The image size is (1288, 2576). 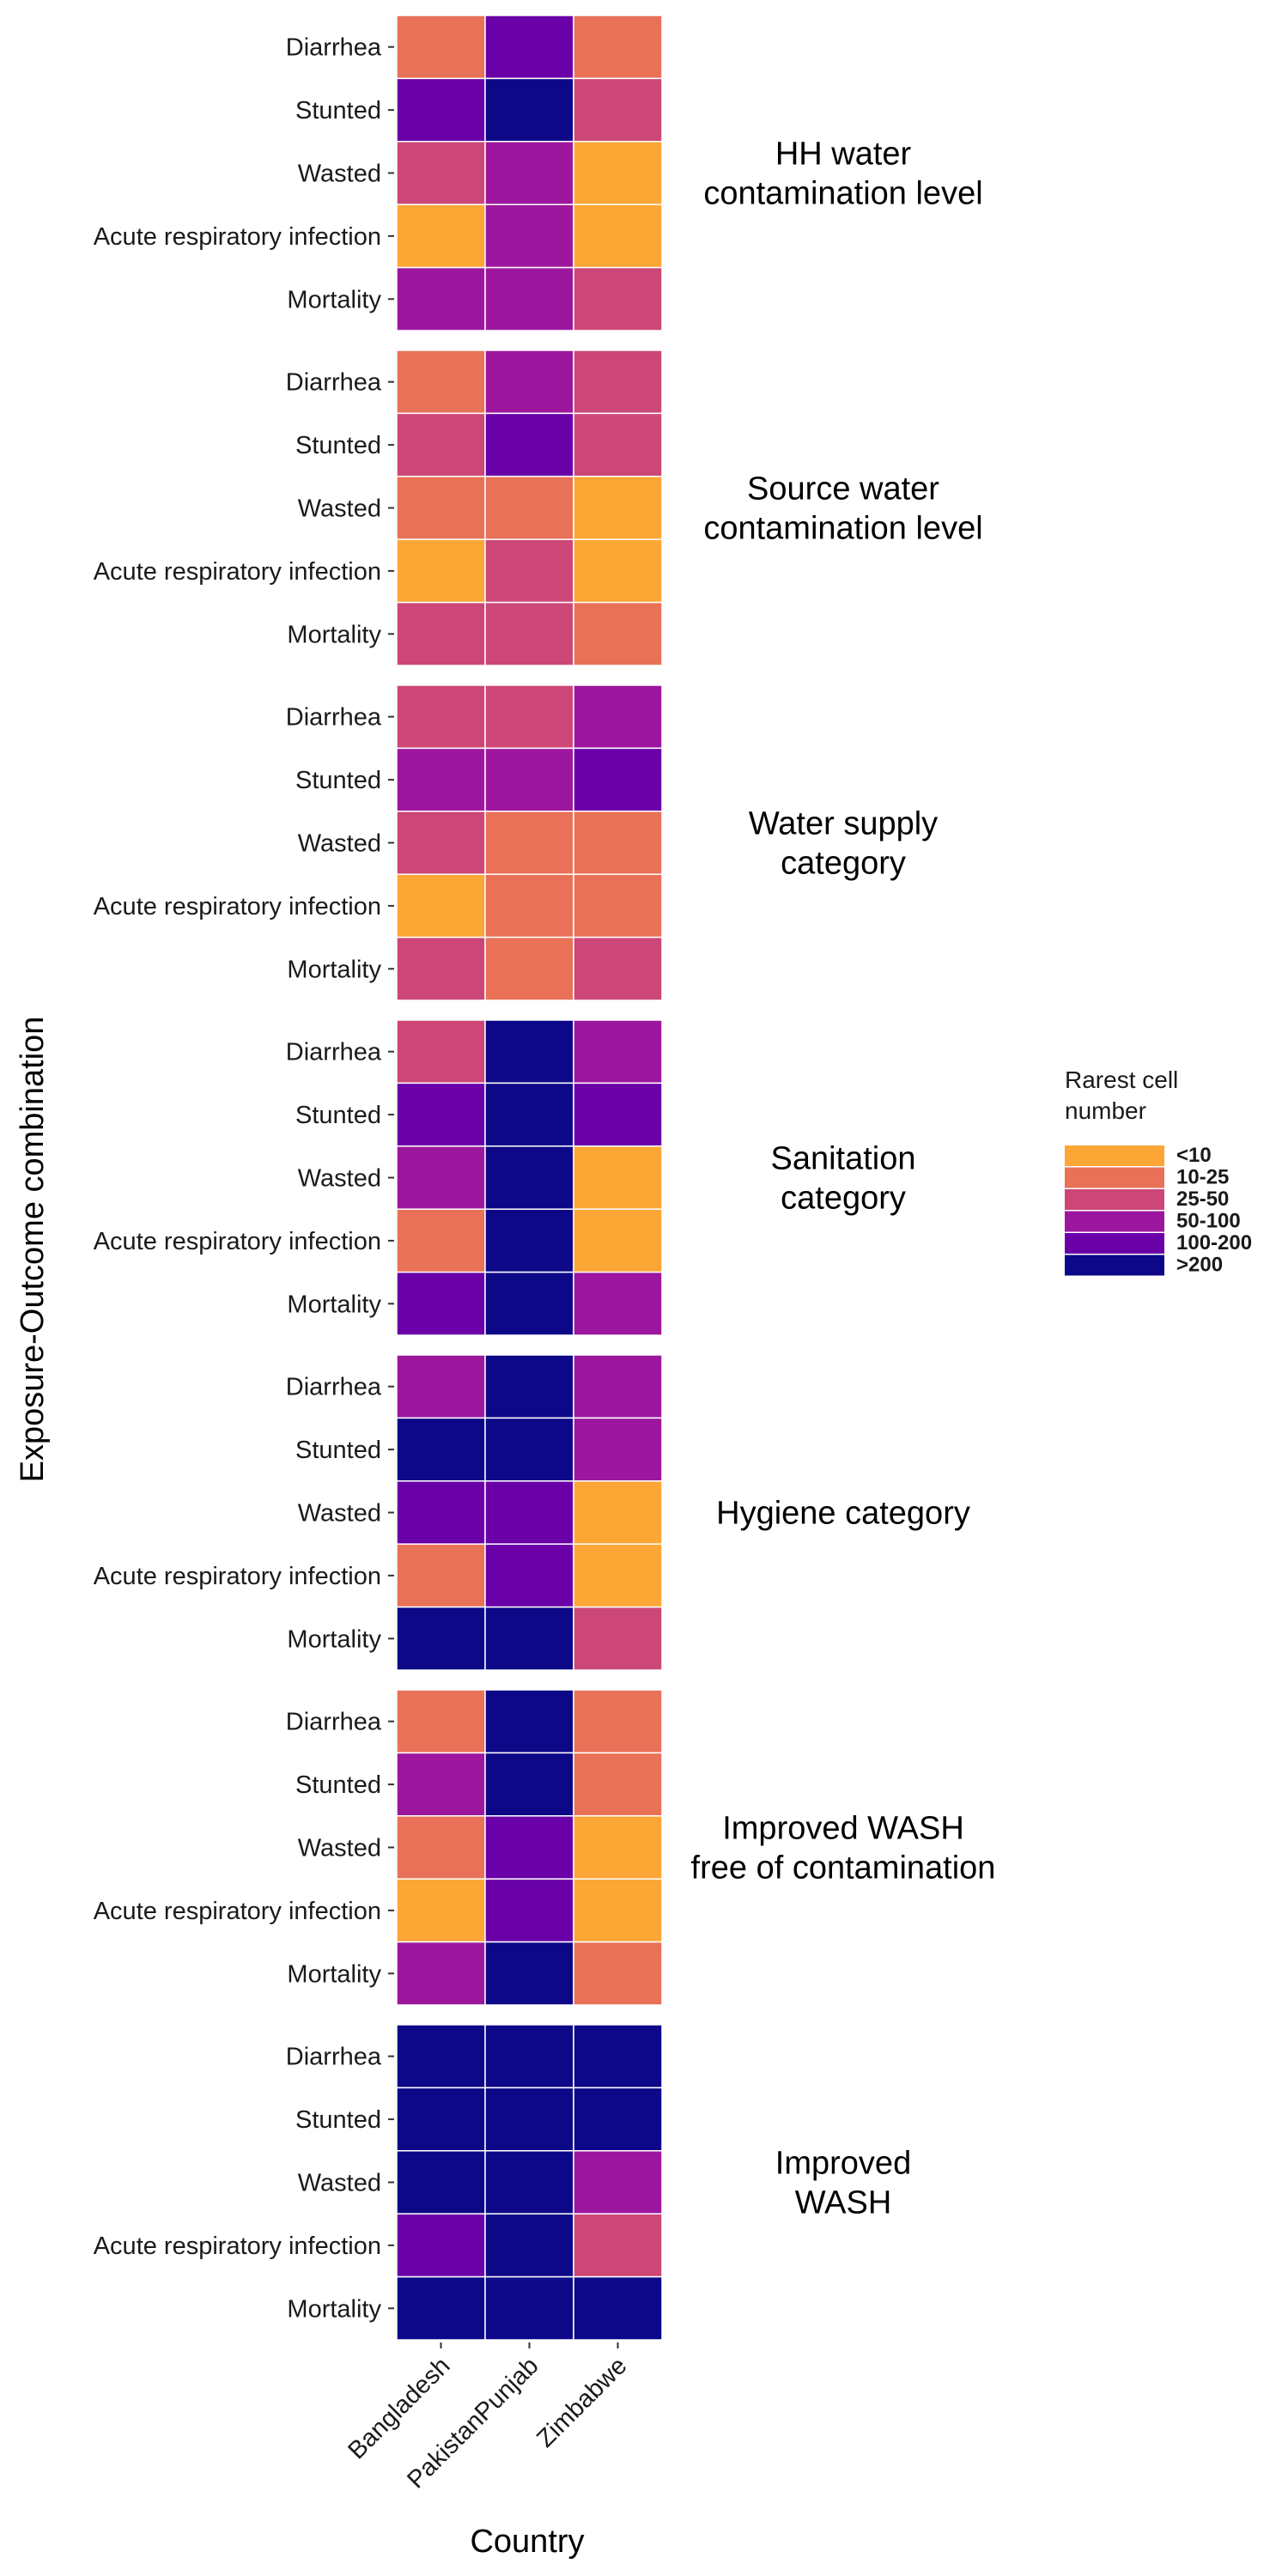 I want to click on facet-label: Water supply, so click(x=843, y=824).